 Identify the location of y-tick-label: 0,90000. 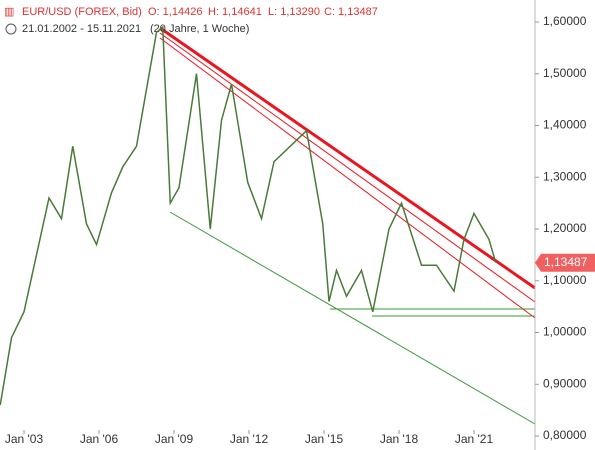
(565, 383).